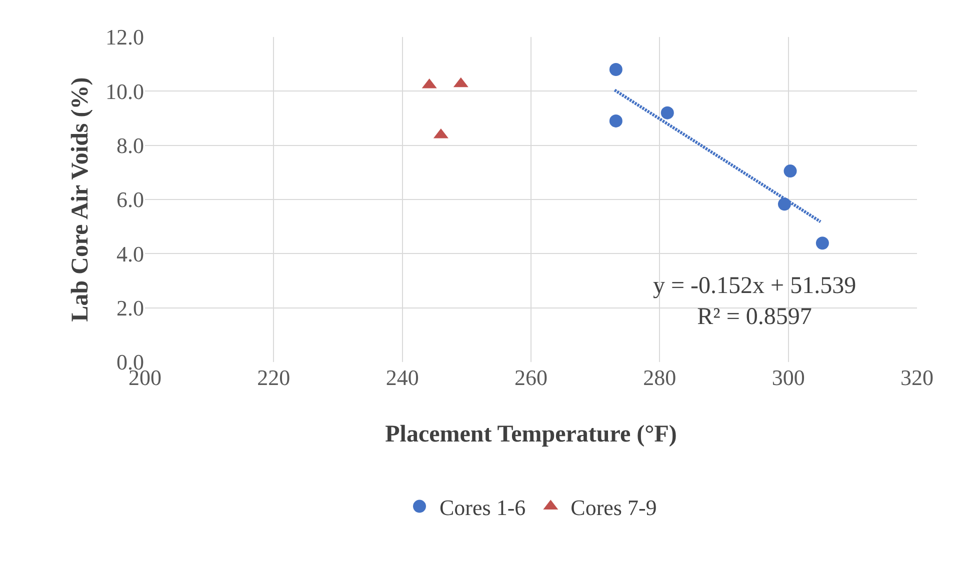 This screenshot has width=967, height=580. I want to click on x-axis-title: Placement Temperature (°F), so click(531, 434).